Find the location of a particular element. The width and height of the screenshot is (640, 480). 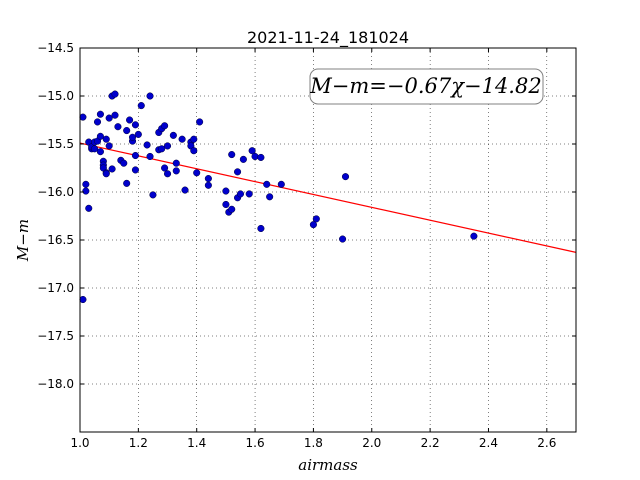

x-tick-label: 2.0 is located at coordinates (371, 443).